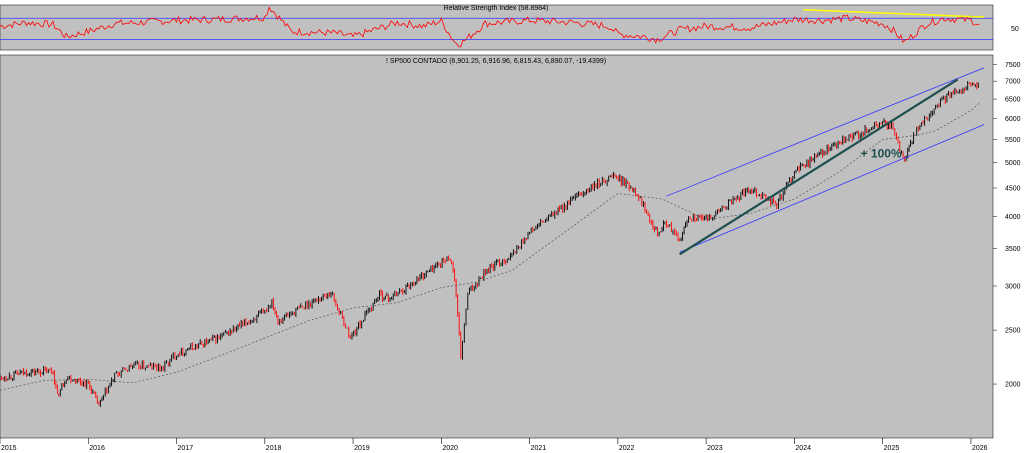 The image size is (1024, 453). I want to click on price-y-tick-label: 2000, so click(1013, 385).